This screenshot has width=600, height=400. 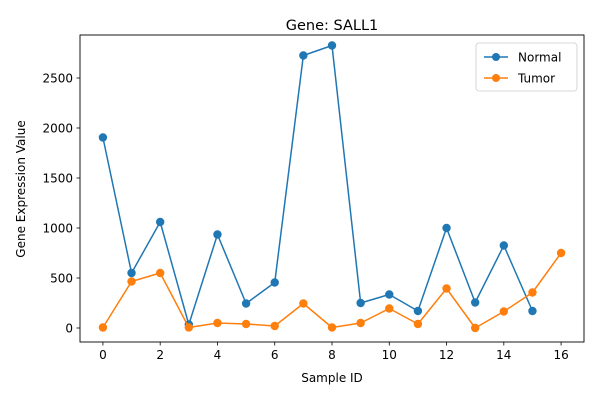 I want to click on x-tick-label: 8, so click(x=332, y=355).